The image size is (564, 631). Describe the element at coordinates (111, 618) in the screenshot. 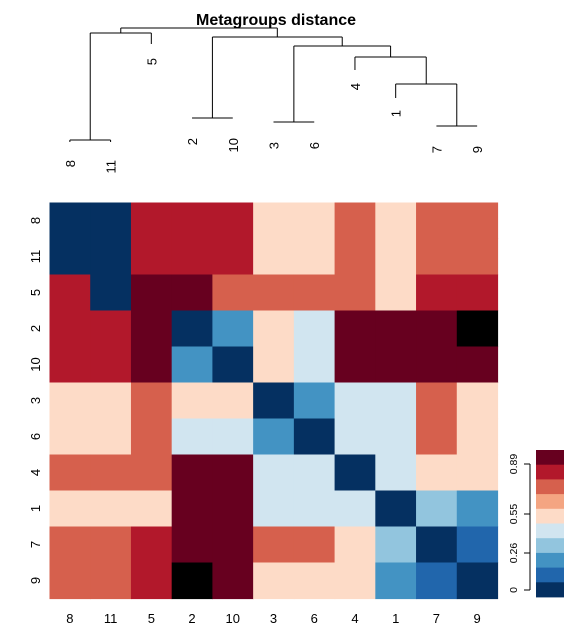

I see `column-label: 11` at that location.